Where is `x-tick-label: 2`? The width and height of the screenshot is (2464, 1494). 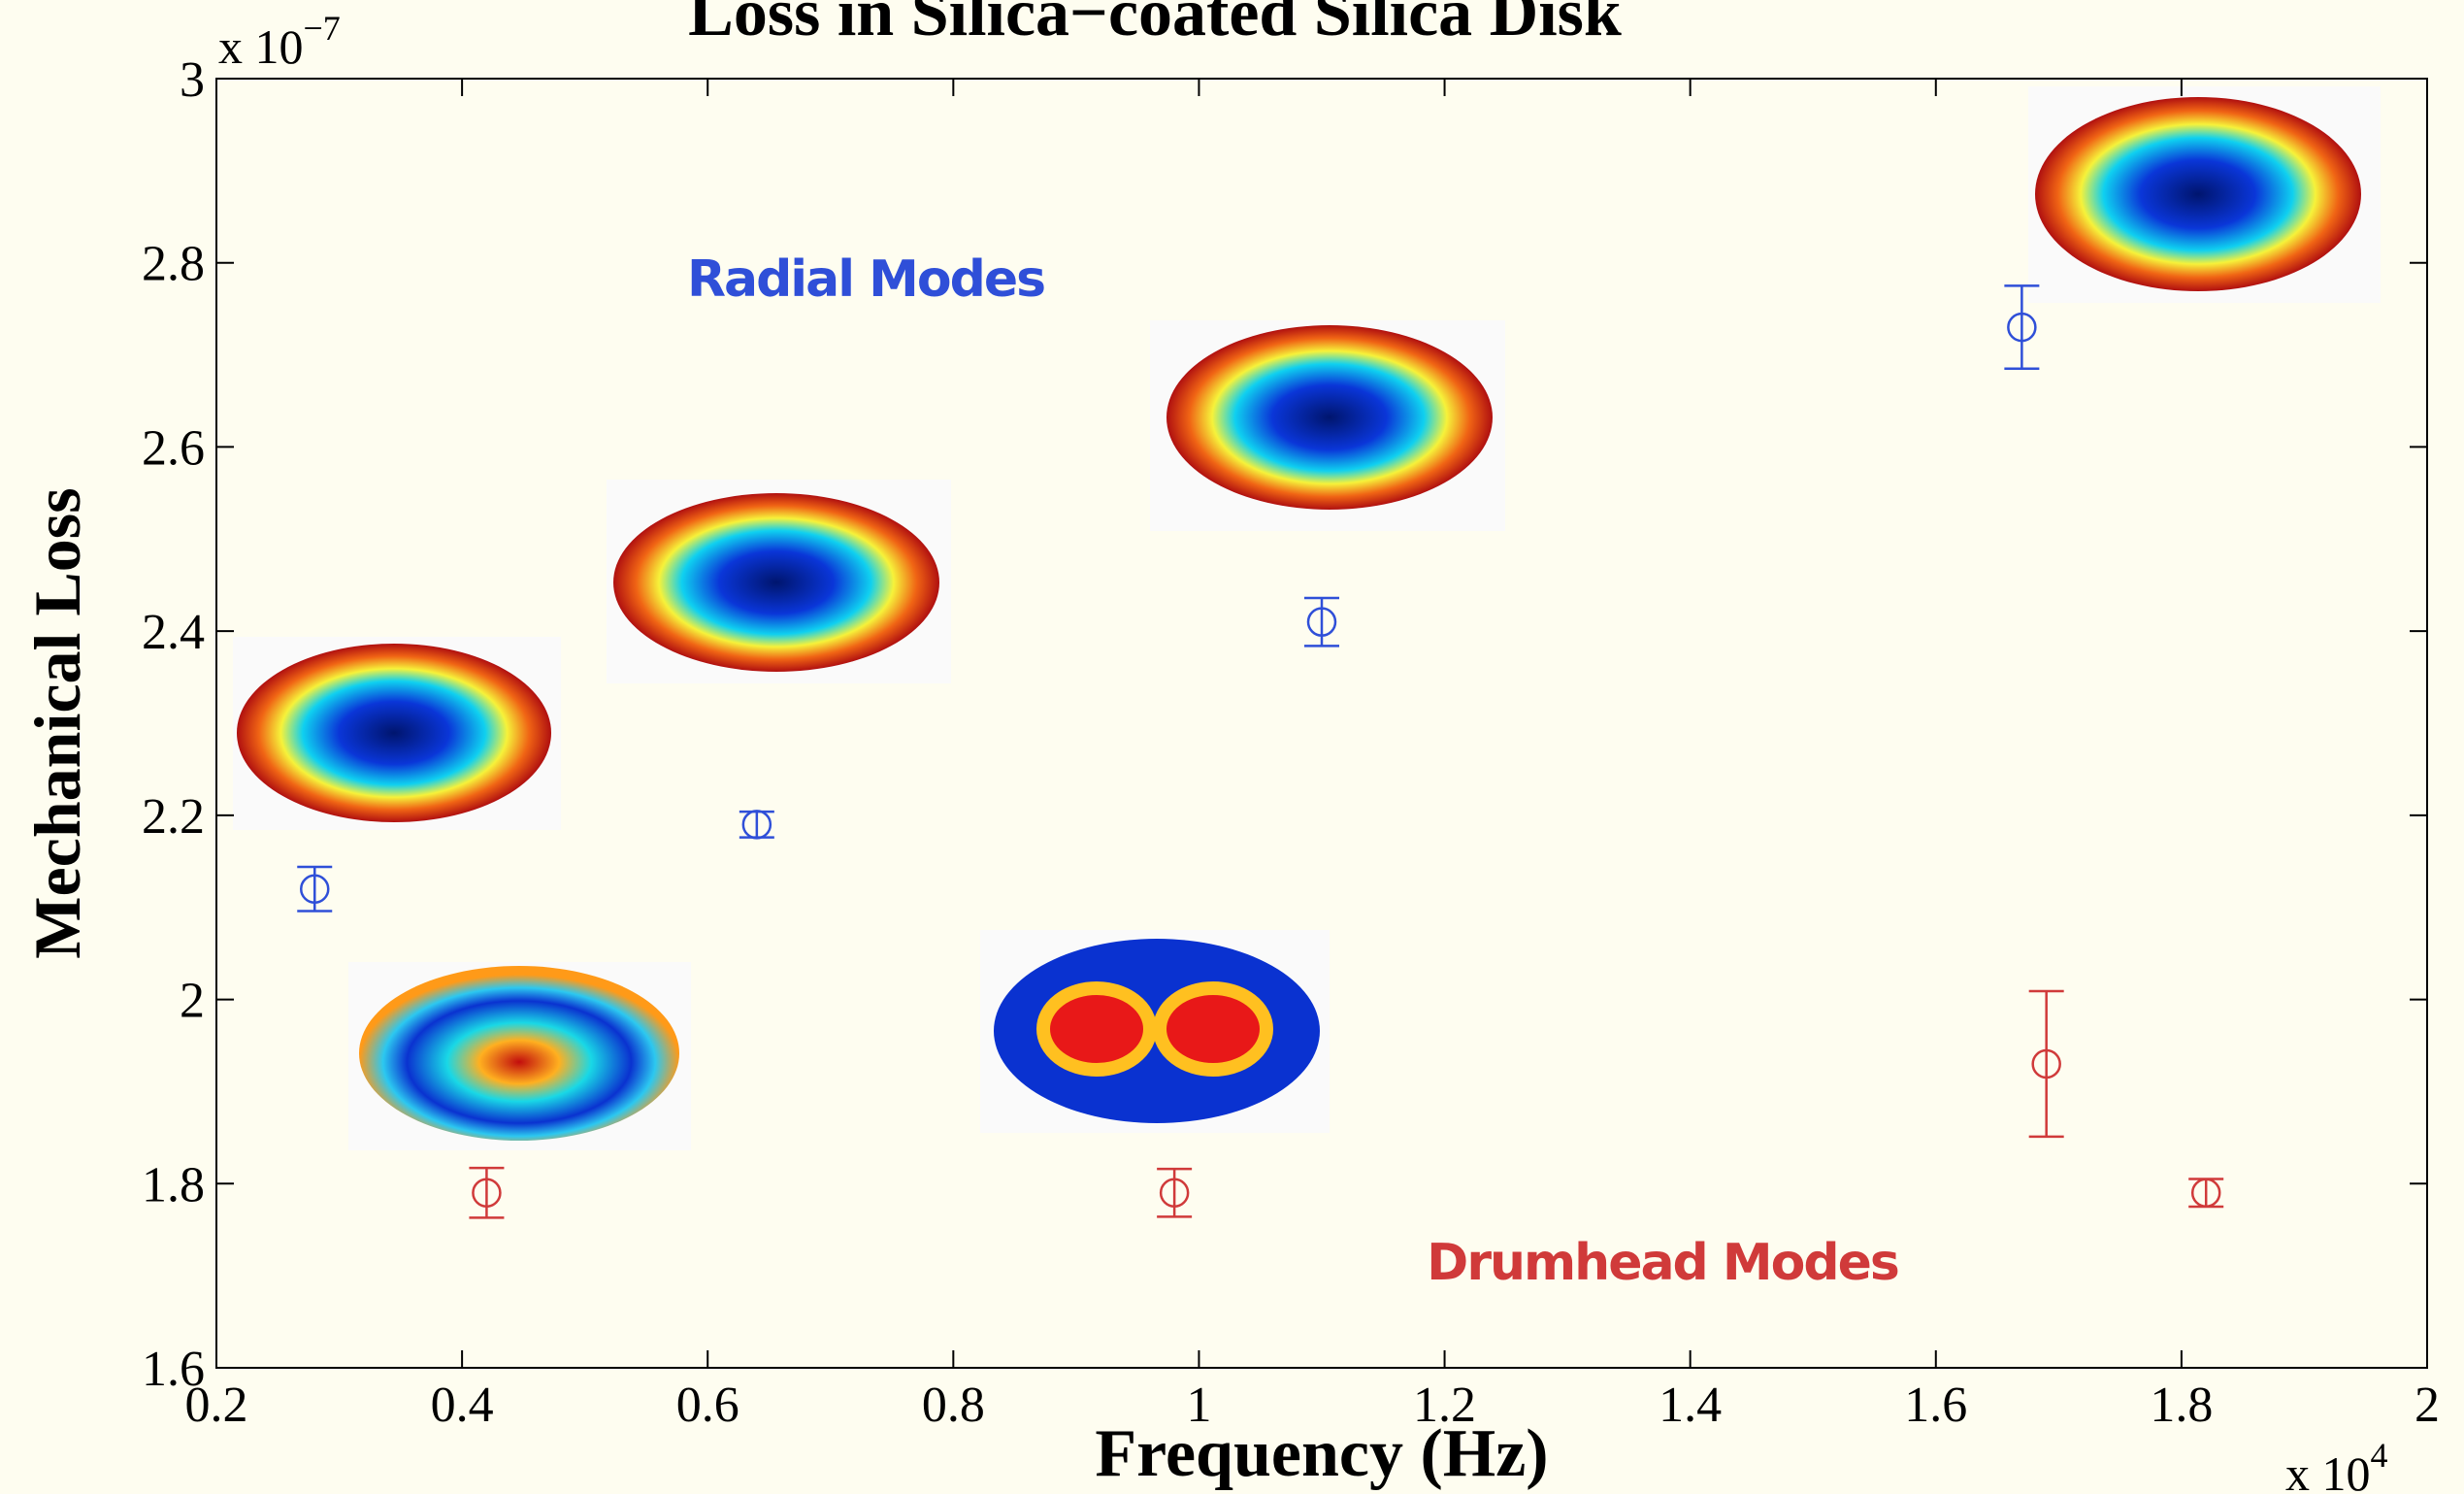 x-tick-label: 2 is located at coordinates (2427, 1405).